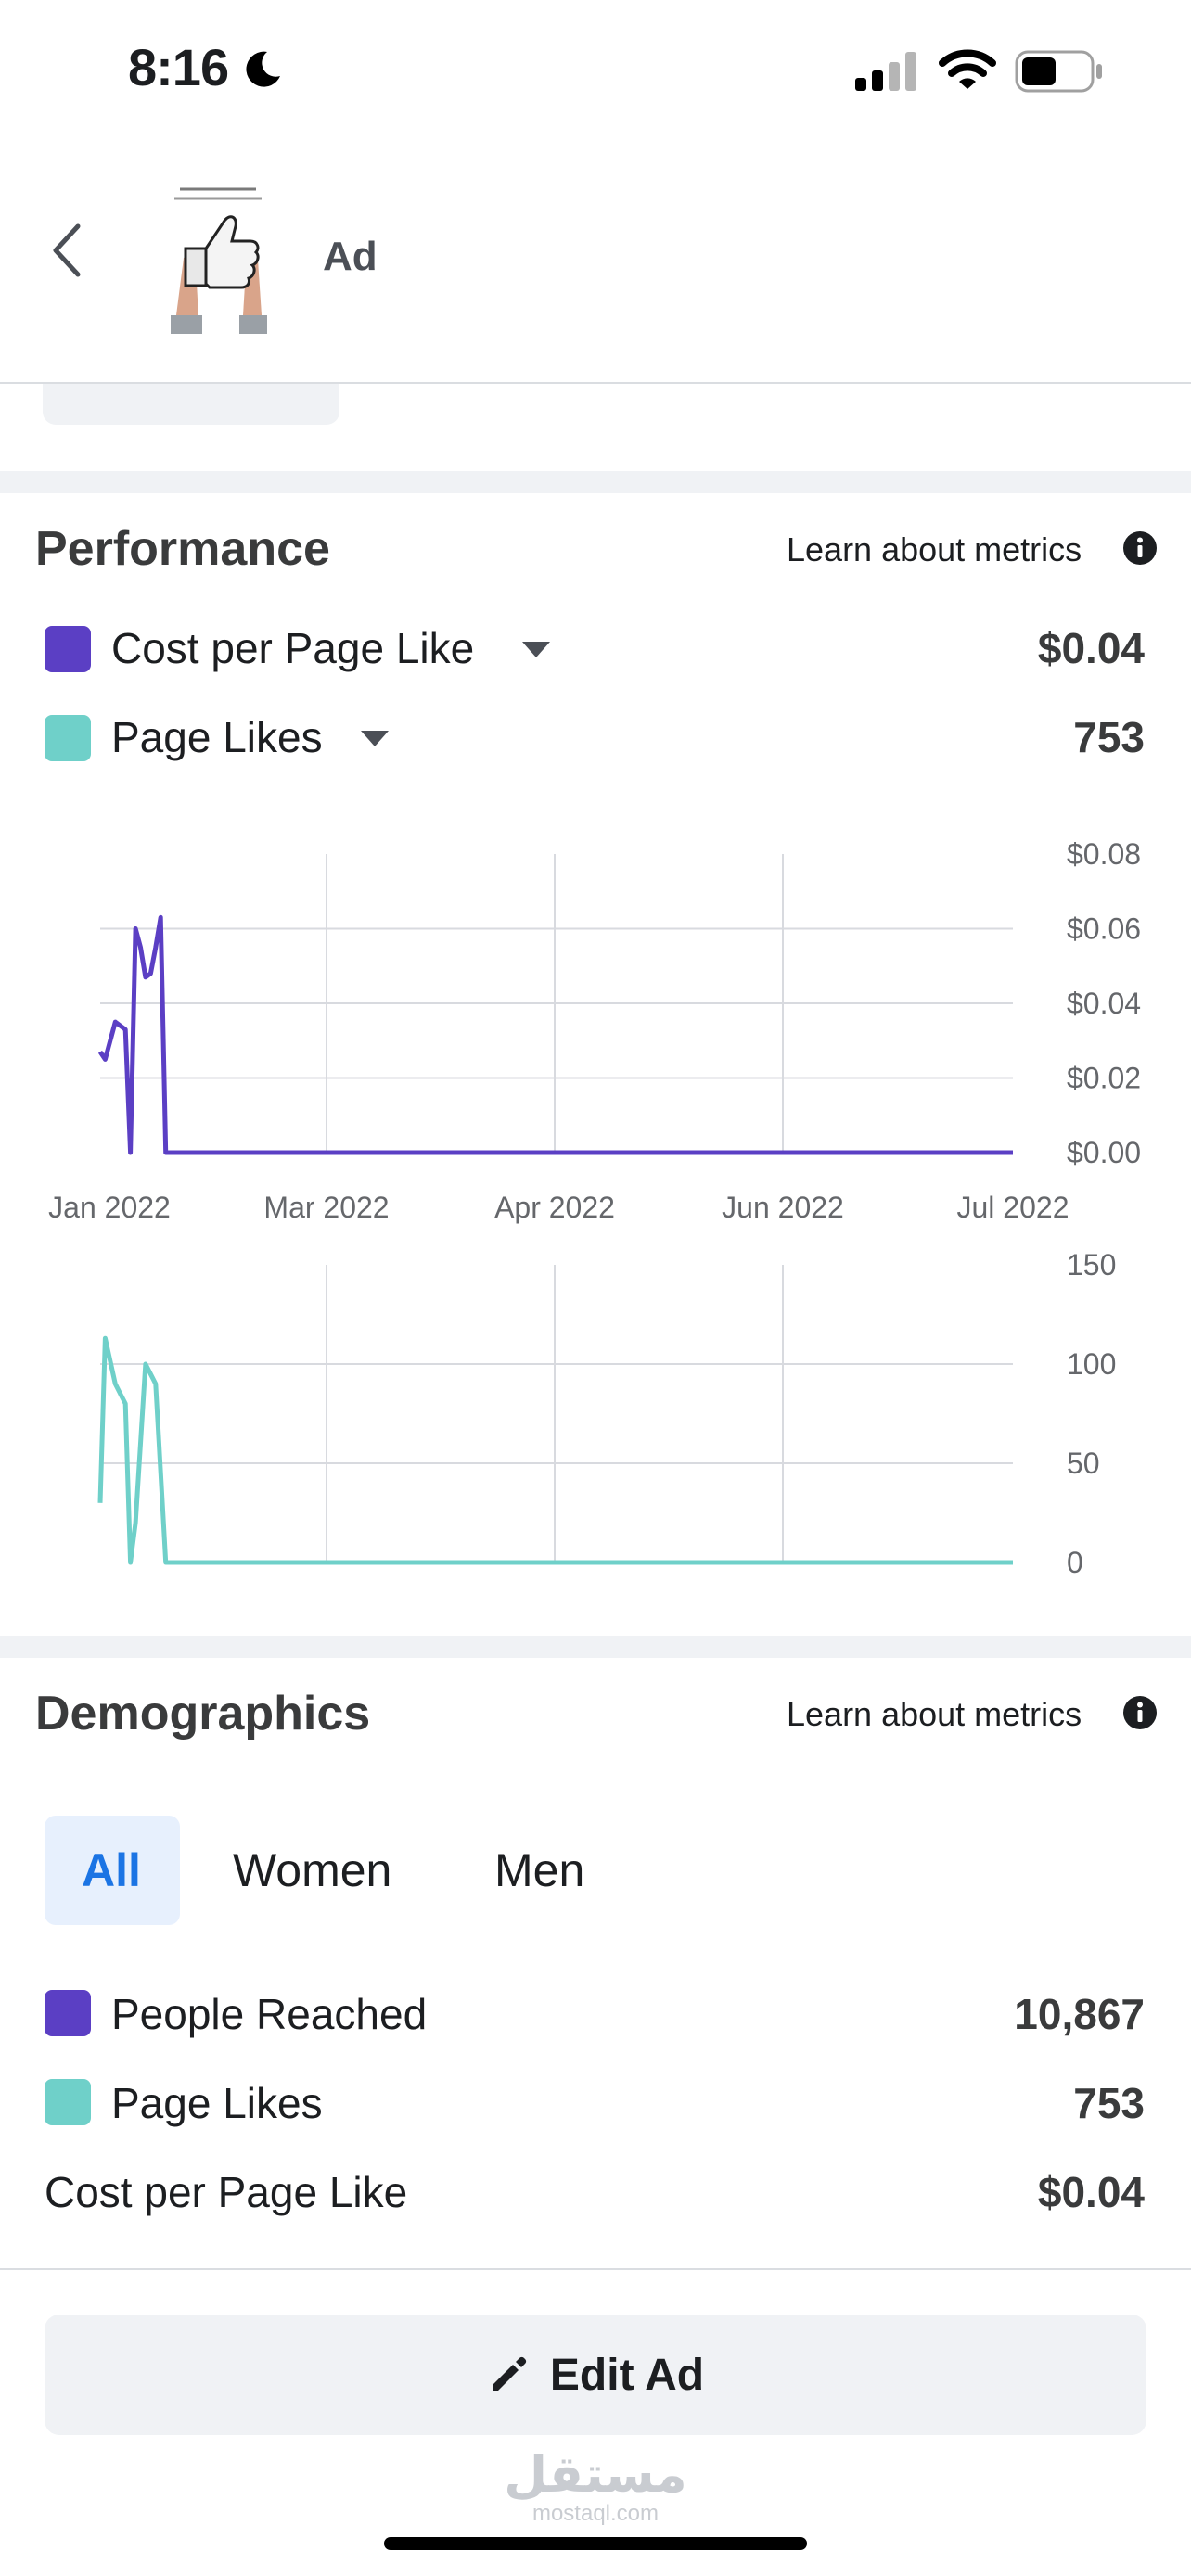 The width and height of the screenshot is (1191, 2576). I want to click on header-divider, so click(595, 383).